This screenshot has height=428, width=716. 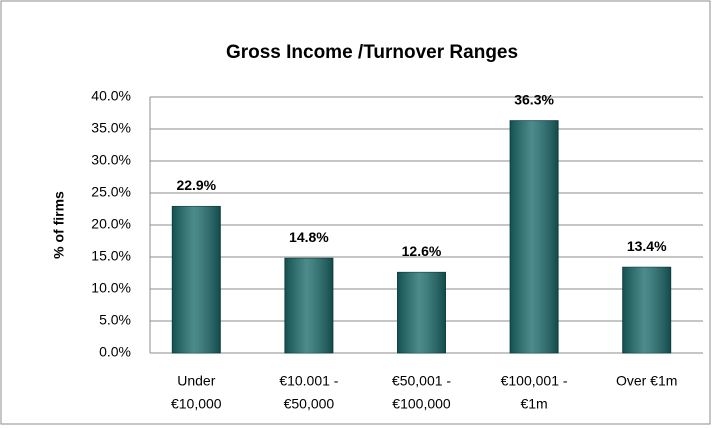 I want to click on x-tick-label: €50,001 -, so click(x=421, y=381).